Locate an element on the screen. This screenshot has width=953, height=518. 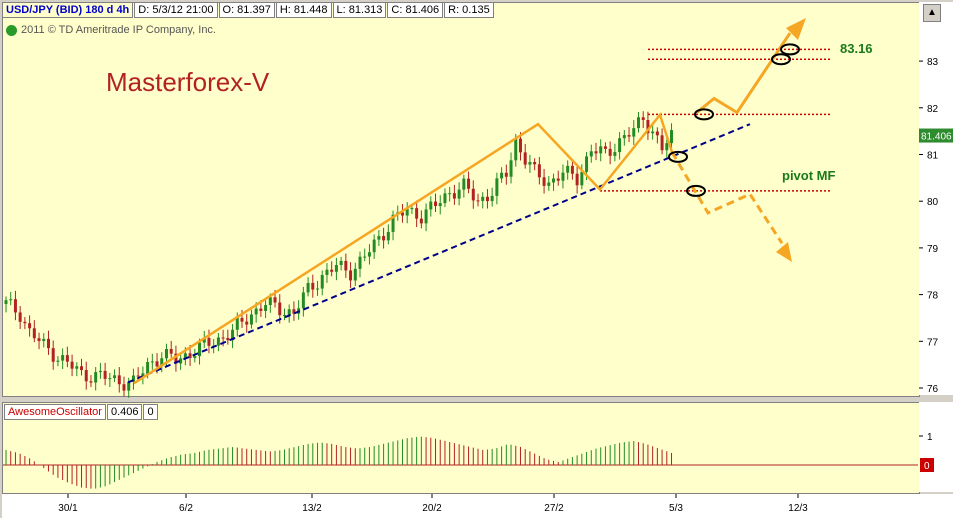
price-axis is located at coordinates (936, 198).